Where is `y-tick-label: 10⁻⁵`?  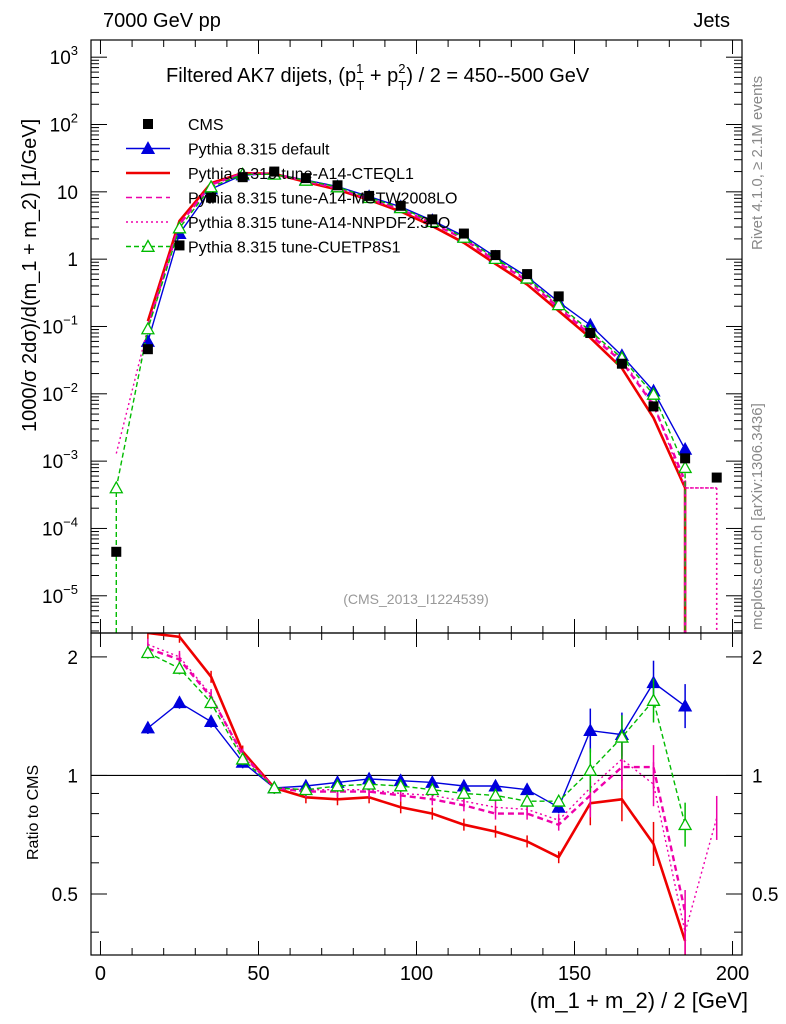 y-tick-label: 10⁻⁵ is located at coordinates (60, 595).